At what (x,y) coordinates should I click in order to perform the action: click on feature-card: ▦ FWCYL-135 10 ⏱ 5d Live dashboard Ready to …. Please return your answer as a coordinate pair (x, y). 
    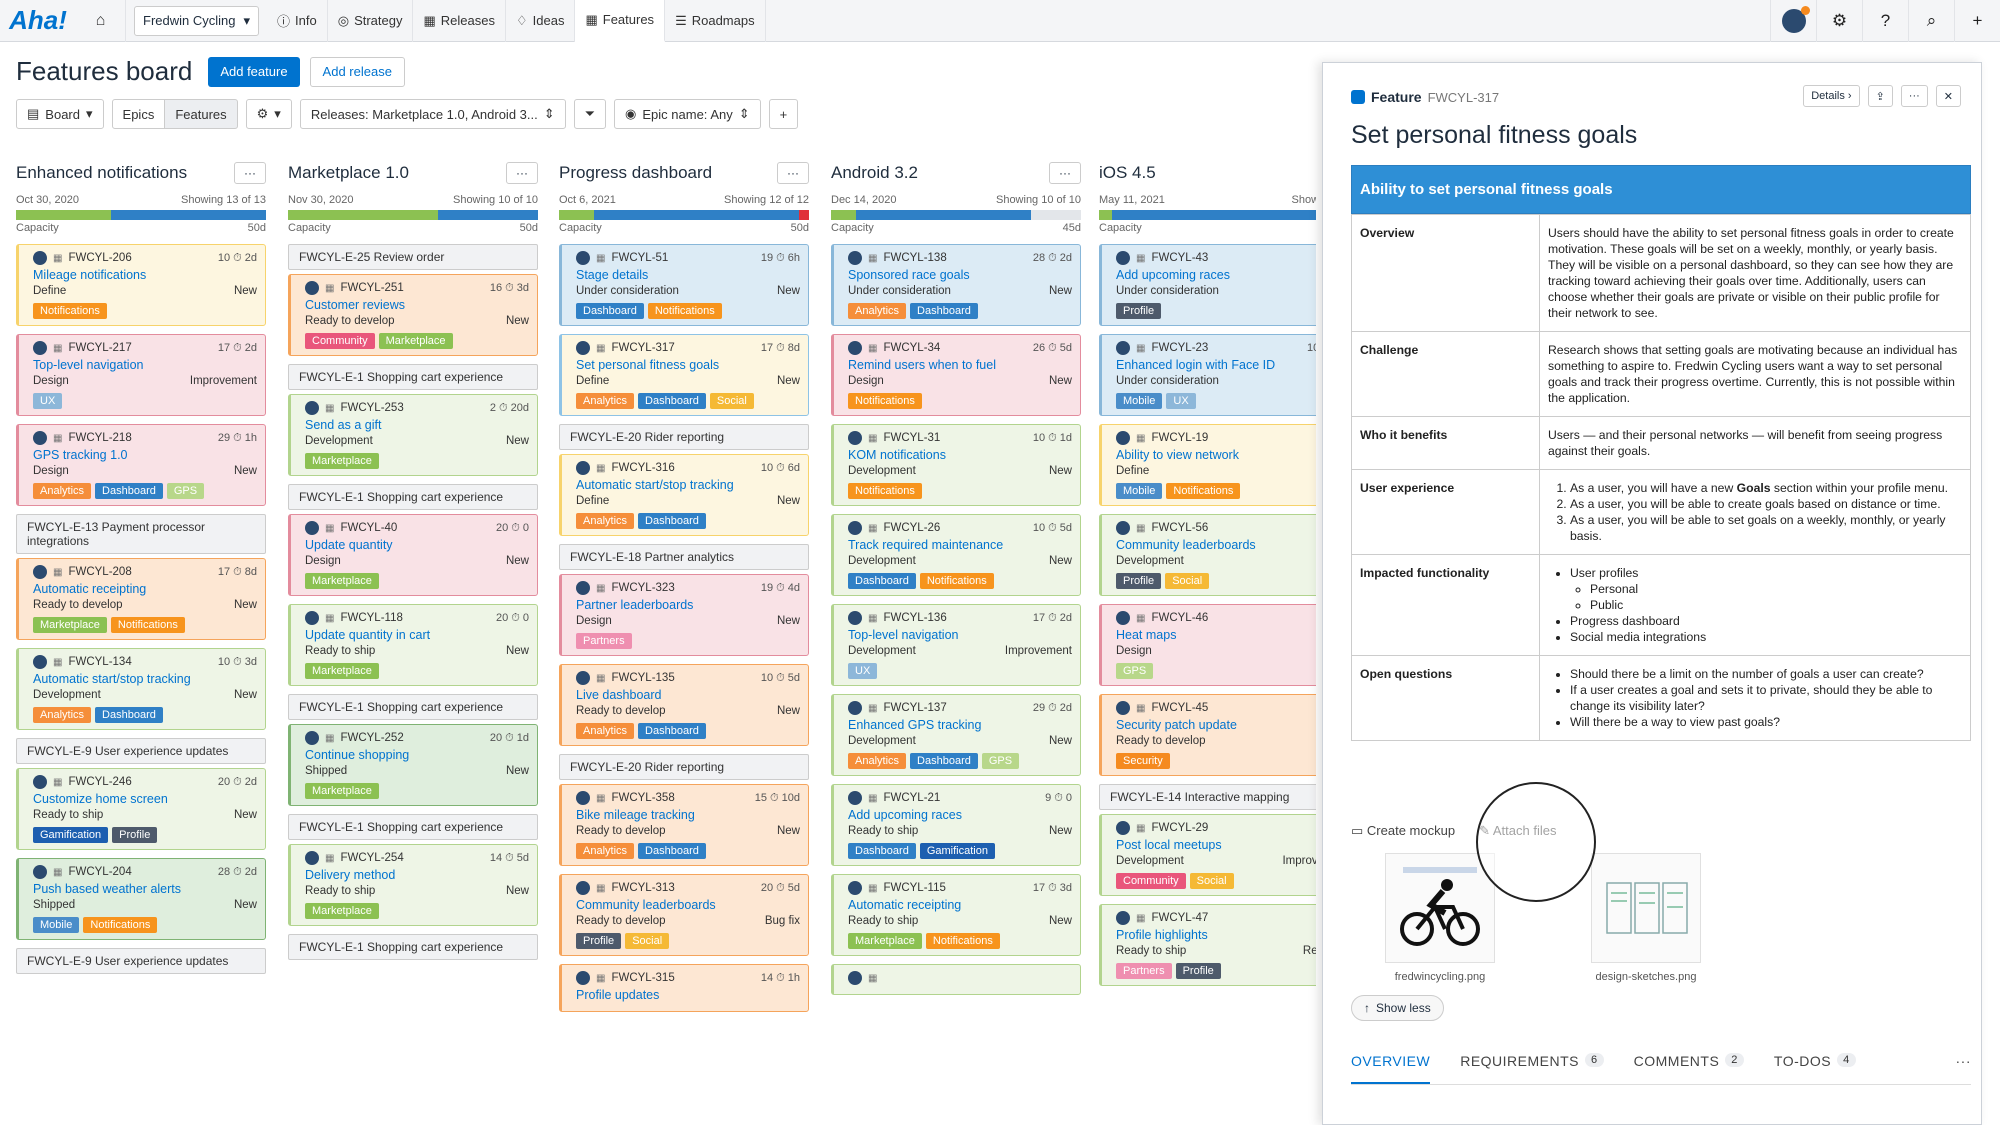
    Looking at the image, I should click on (684, 705).